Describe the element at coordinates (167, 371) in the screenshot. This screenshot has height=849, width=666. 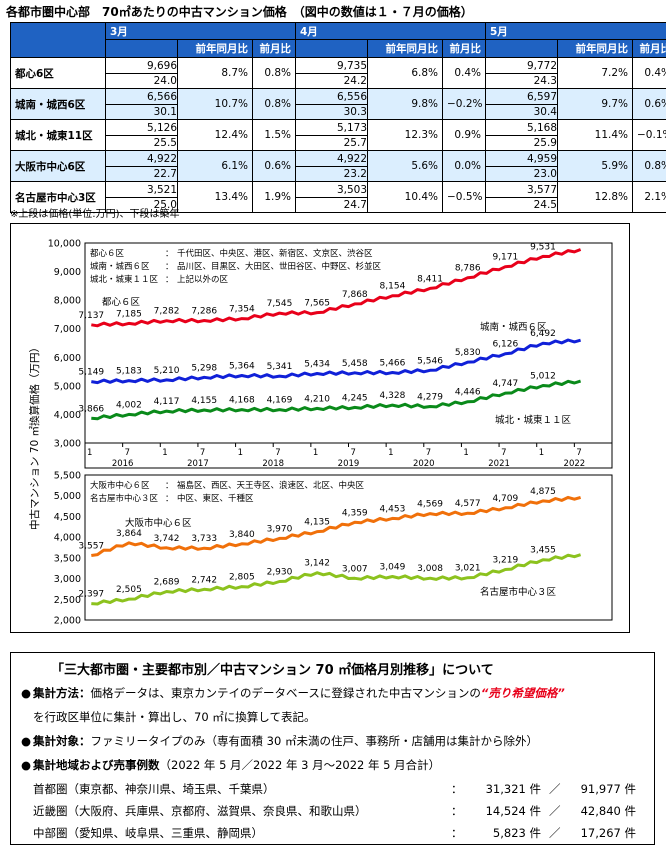
I see `data-label: 5,210` at that location.